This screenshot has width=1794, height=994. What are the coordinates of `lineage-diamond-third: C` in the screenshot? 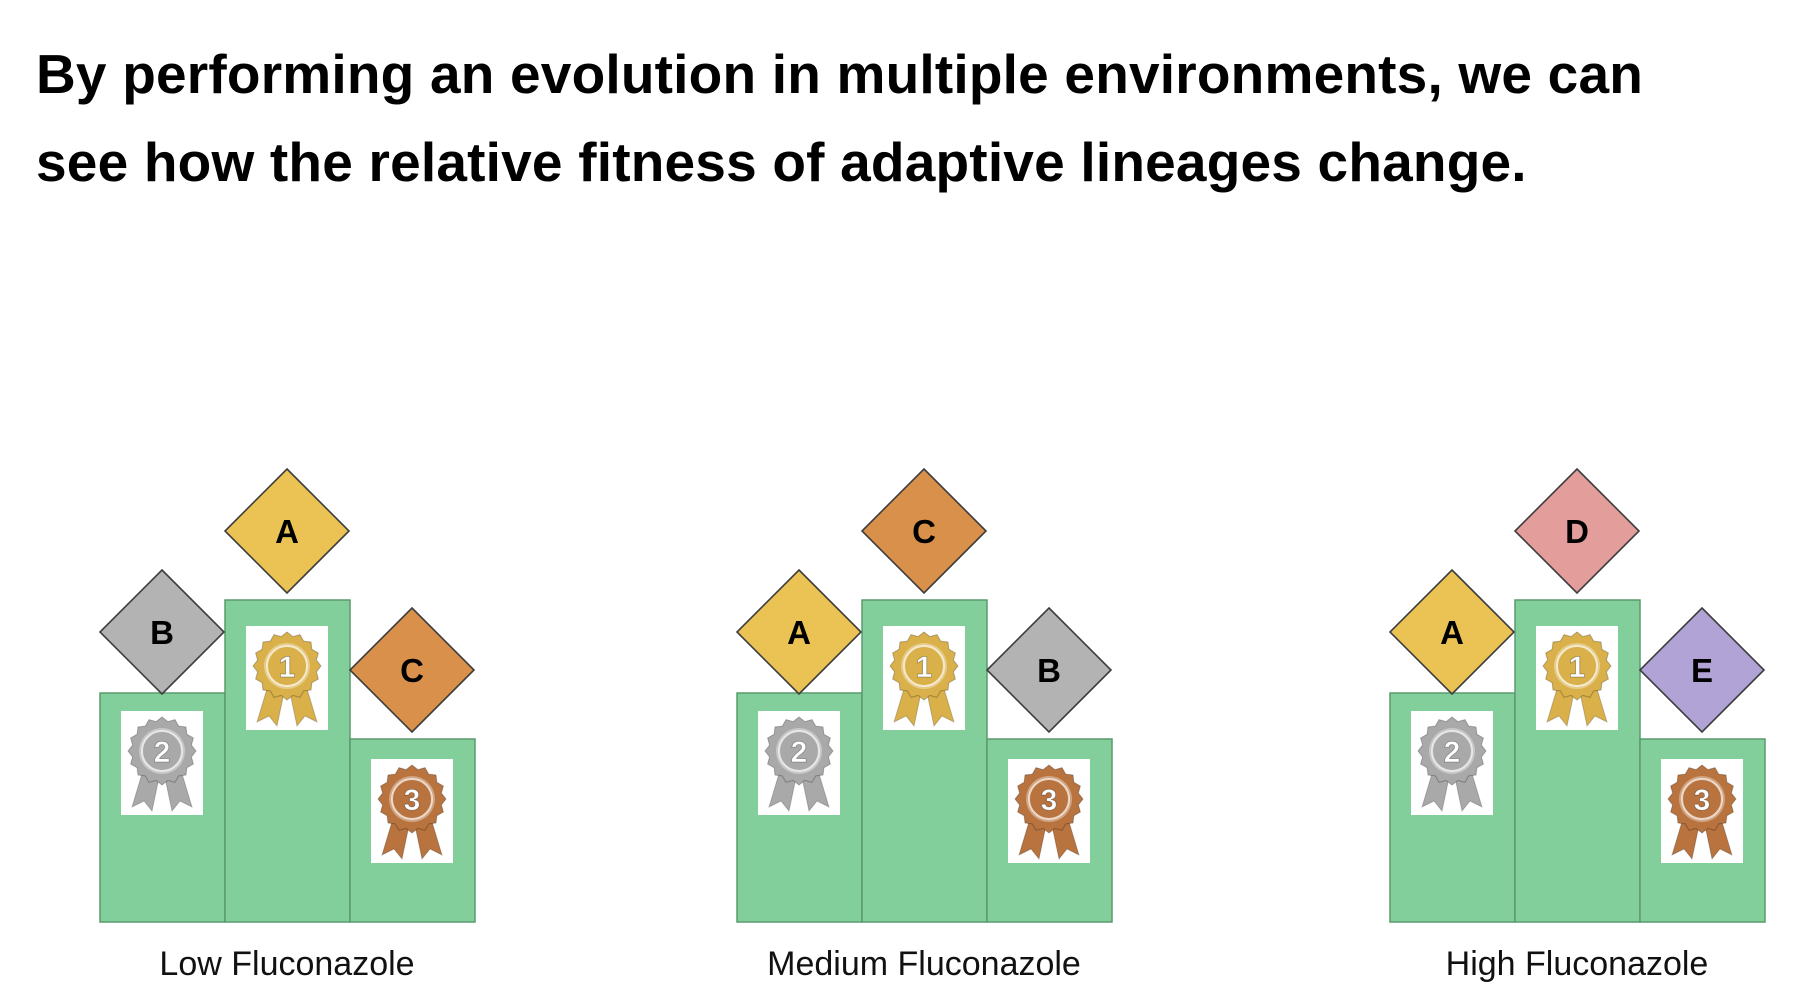 It's located at (412, 670).